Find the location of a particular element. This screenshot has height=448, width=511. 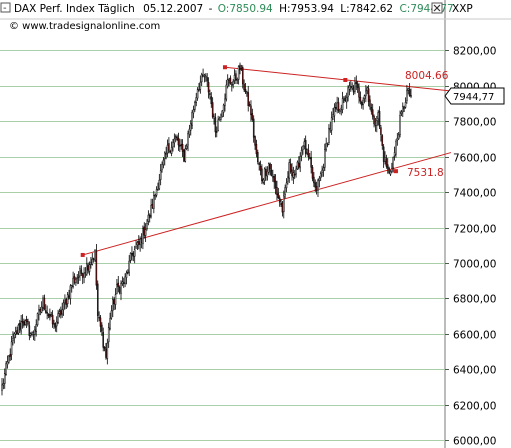

minimize-box is located at coordinates (5, 7).